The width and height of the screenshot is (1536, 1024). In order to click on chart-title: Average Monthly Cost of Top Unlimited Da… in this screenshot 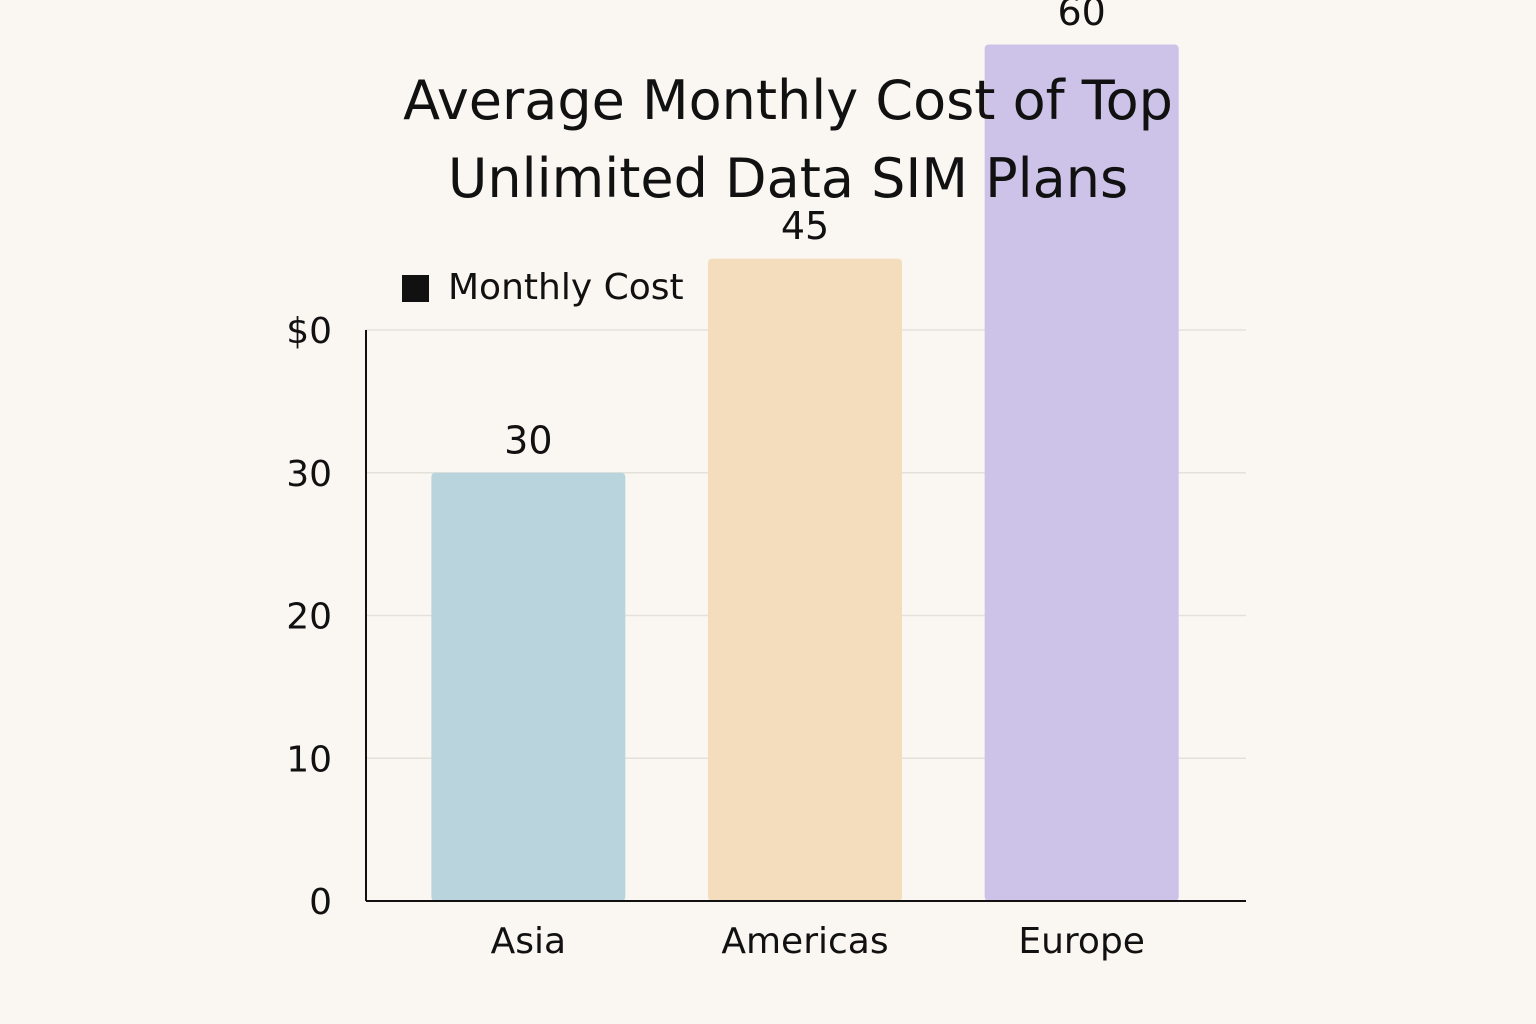, I will do `click(788, 139)`.